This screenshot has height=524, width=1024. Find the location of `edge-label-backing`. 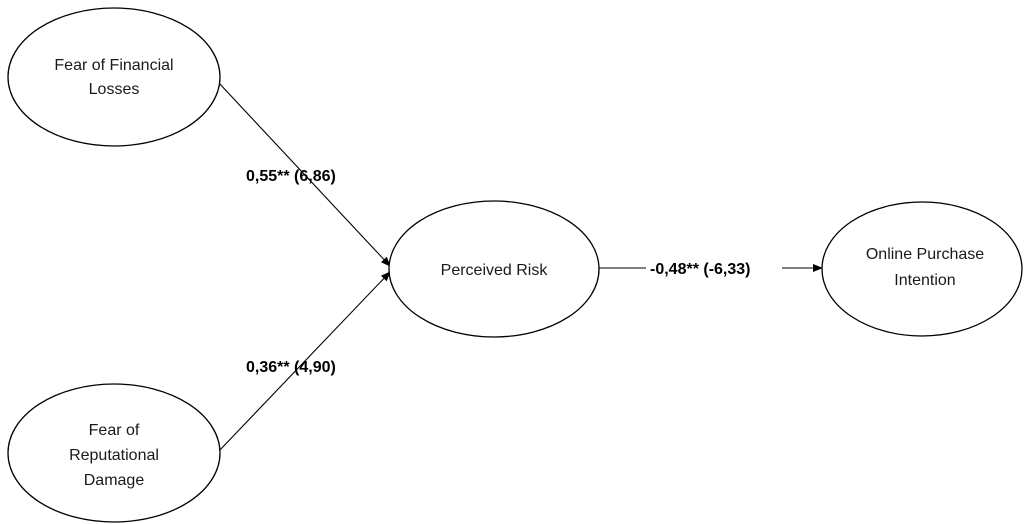

edge-label-backing is located at coordinates (714, 268).